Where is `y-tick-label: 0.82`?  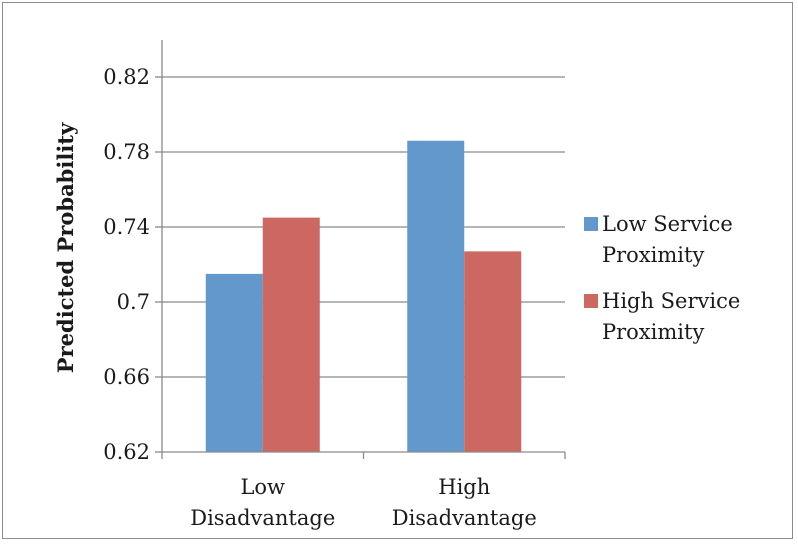
y-tick-label: 0.82 is located at coordinates (126, 77).